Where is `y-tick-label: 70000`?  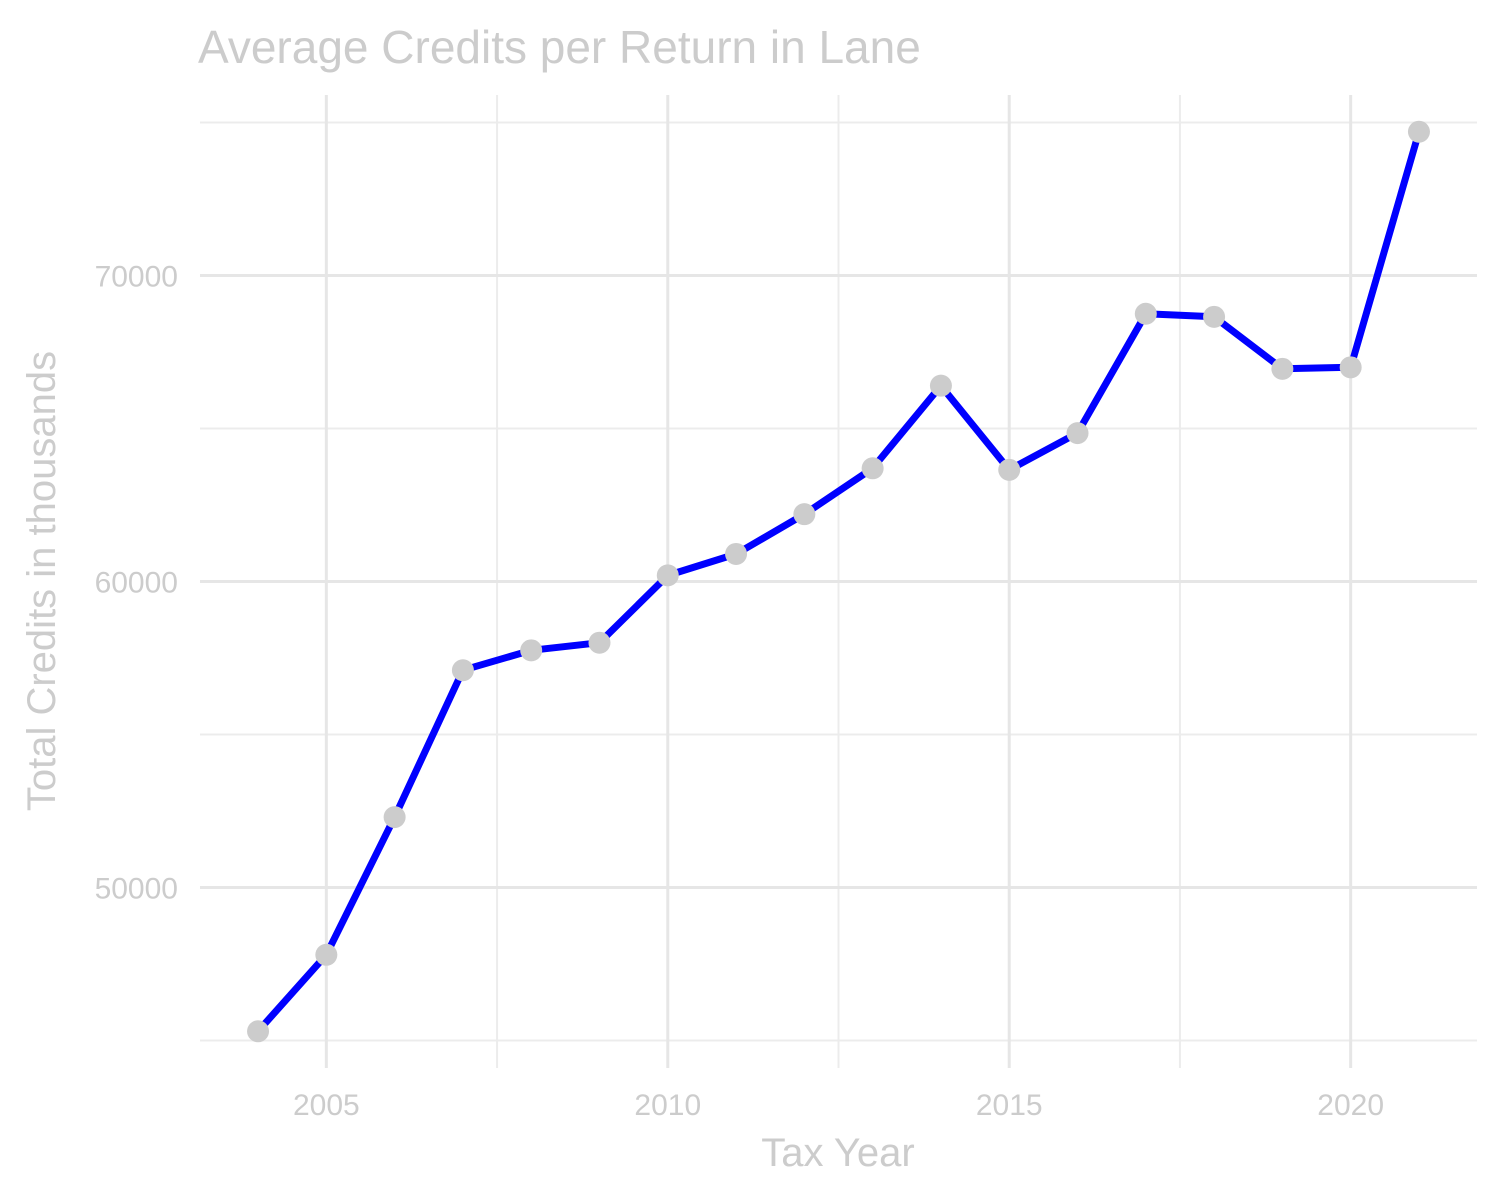
y-tick-label: 70000 is located at coordinates (136, 277).